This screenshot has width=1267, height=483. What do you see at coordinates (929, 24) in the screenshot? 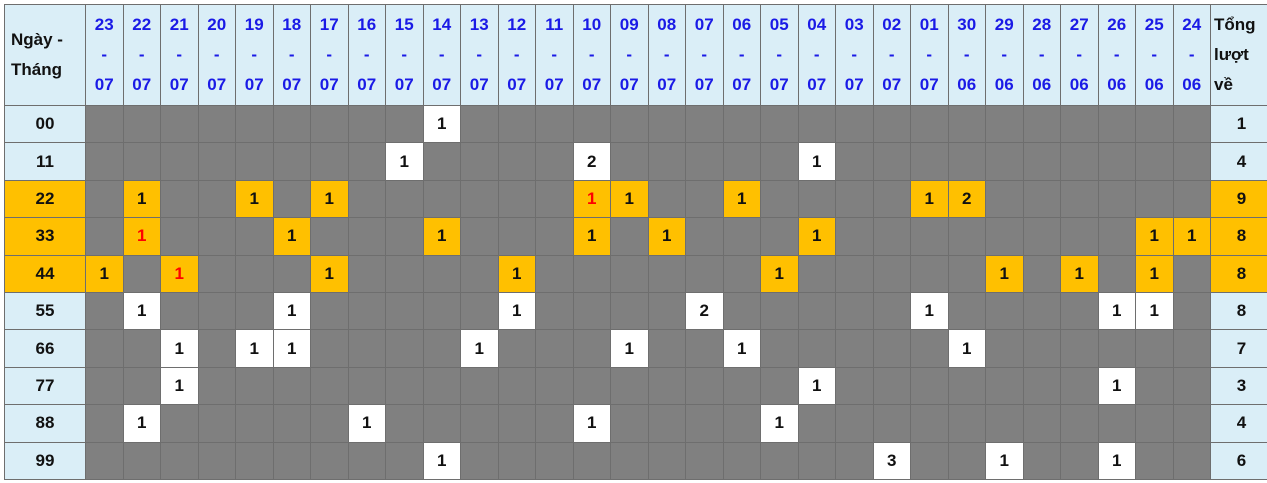
I see `header-day: 01` at bounding box center [929, 24].